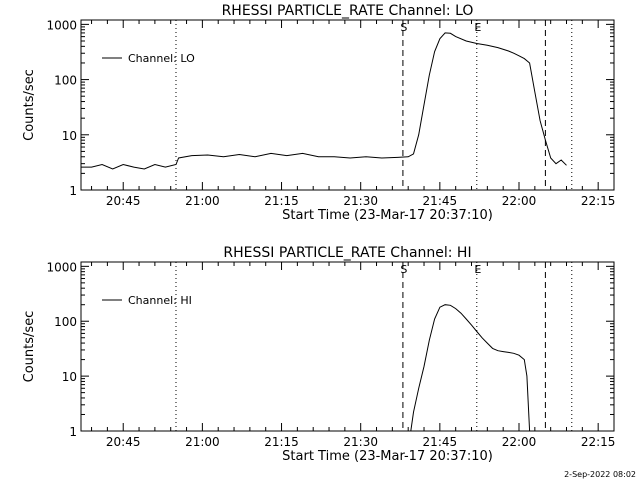 This screenshot has width=640, height=480. Describe the element at coordinates (470, 368) in the screenshot. I see `series-line` at that location.